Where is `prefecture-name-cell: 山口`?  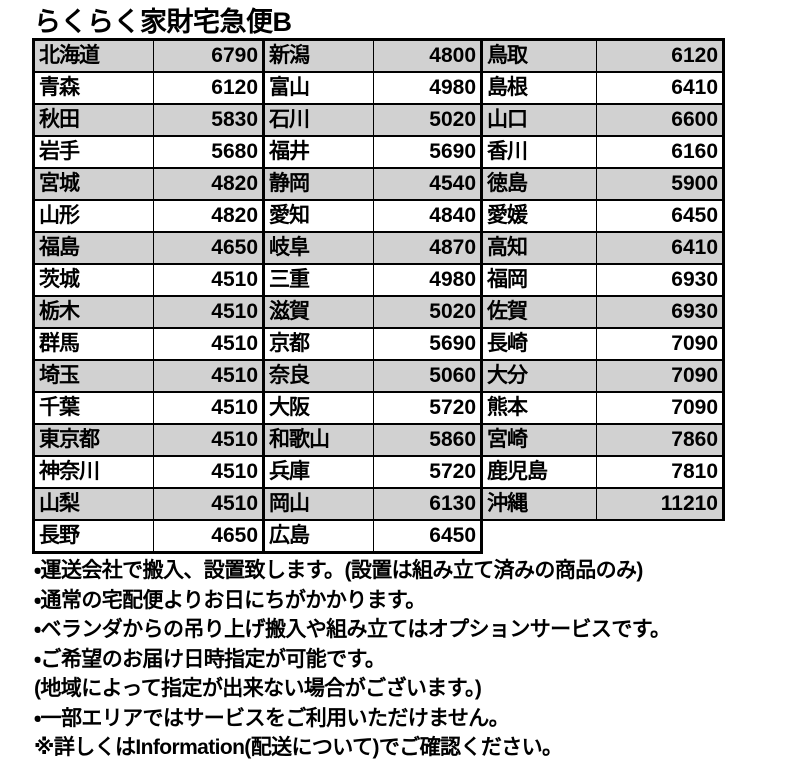 prefecture-name-cell: 山口 is located at coordinates (538, 120).